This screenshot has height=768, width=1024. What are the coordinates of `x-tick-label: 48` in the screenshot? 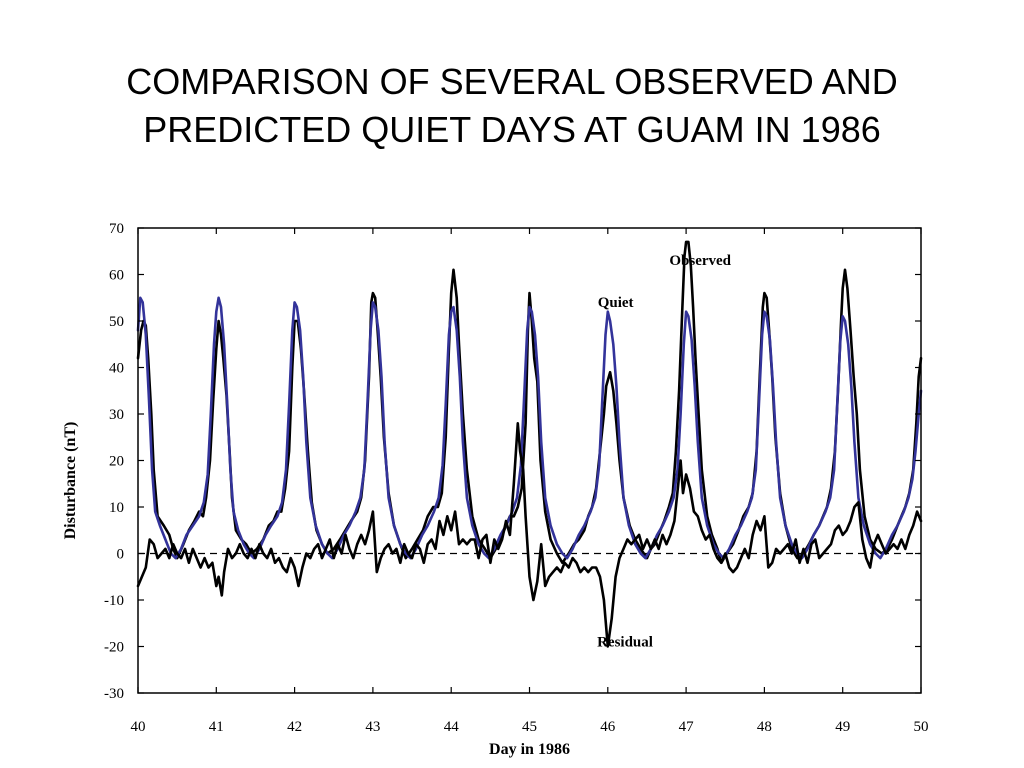 It's located at (764, 727).